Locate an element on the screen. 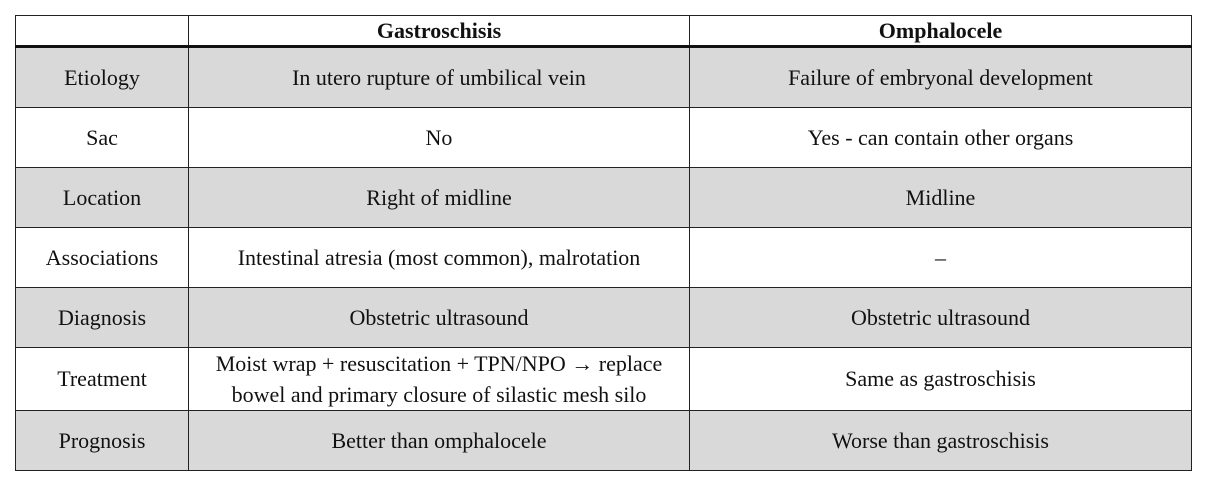  omphalocele-cell: Same as gastroschisis is located at coordinates (940, 379).